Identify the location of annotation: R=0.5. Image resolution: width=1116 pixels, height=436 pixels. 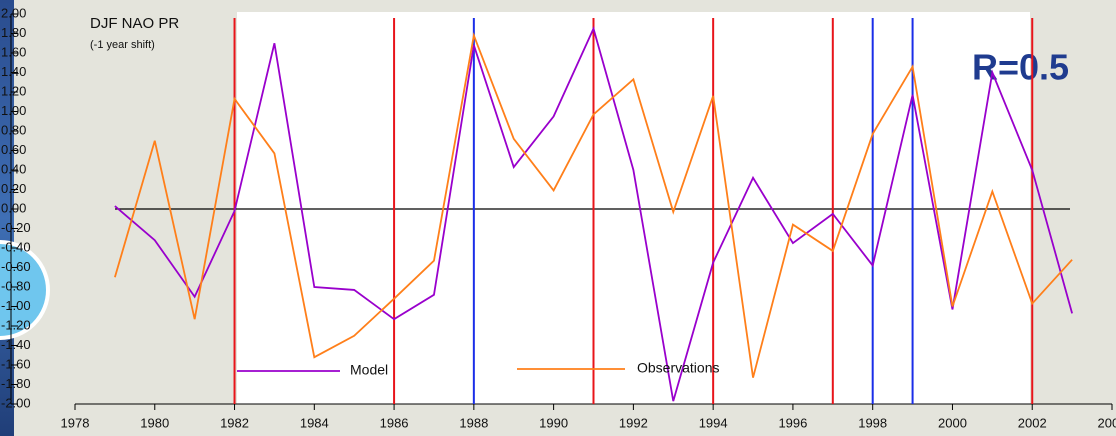
(1020, 67).